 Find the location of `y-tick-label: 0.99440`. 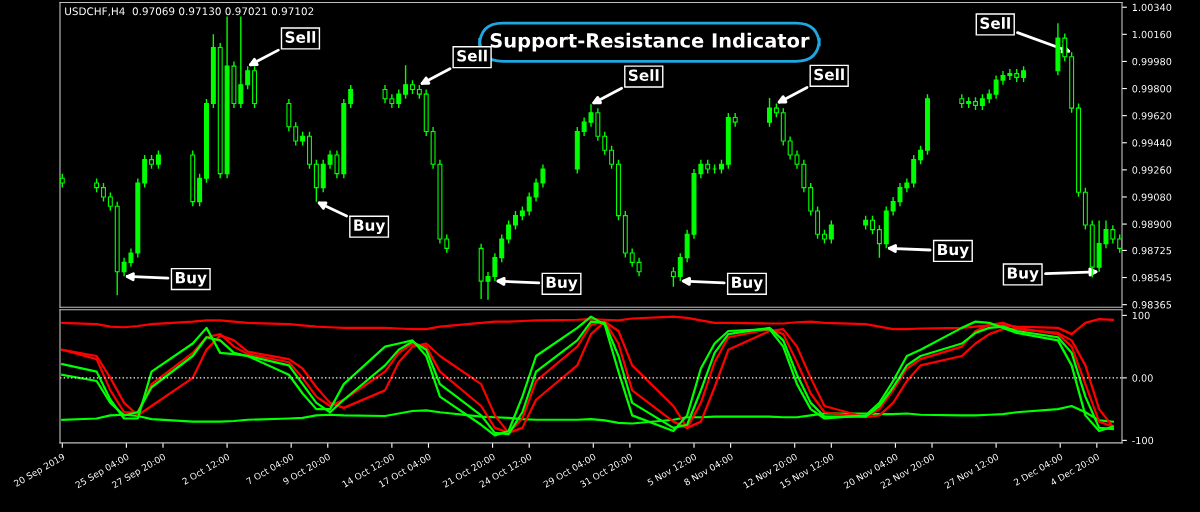

y-tick-label: 0.99440 is located at coordinates (1152, 143).